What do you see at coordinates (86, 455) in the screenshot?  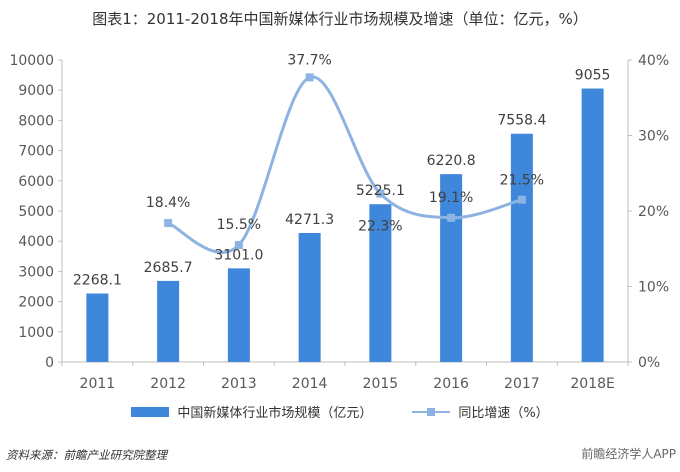 I see `source-note: 资料来源：前瞻产业研究院整理` at bounding box center [86, 455].